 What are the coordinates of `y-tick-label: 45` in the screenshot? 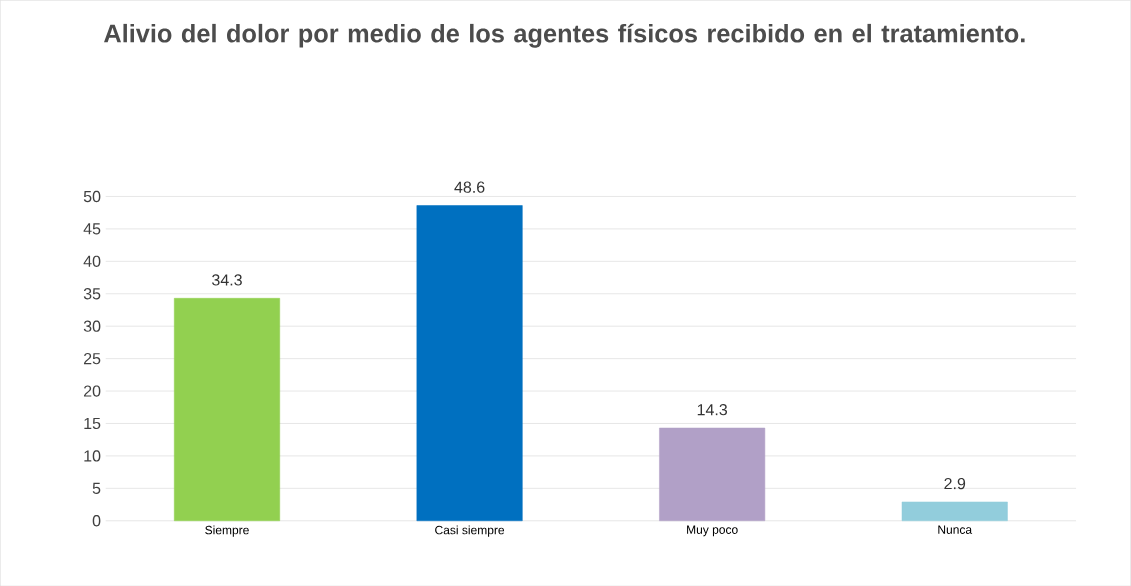 It's located at (92, 229).